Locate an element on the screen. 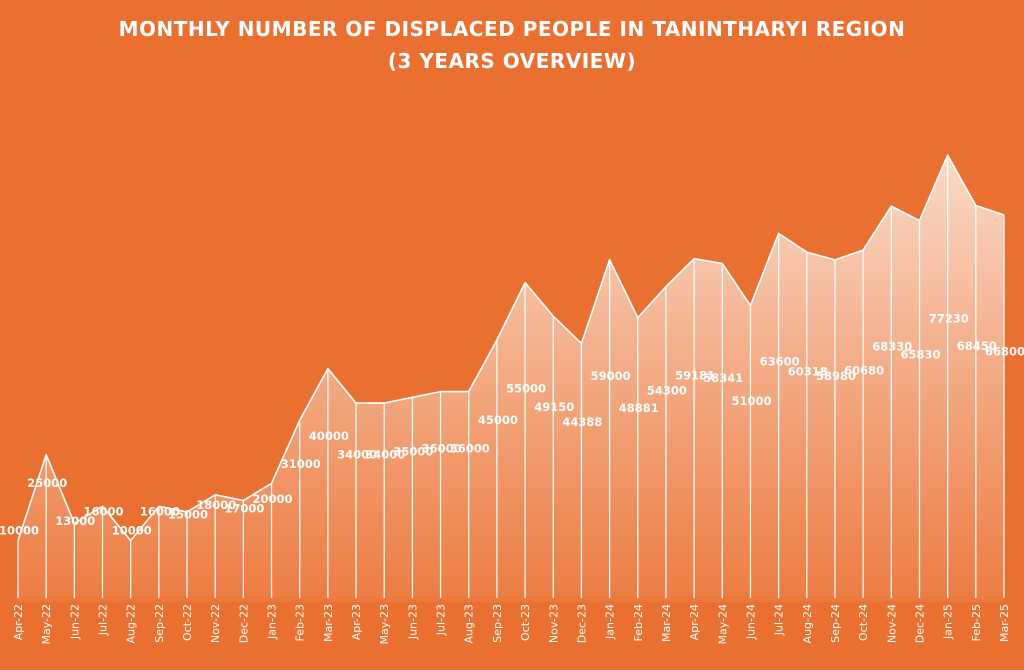 This screenshot has width=1024, height=670. x-tick-label: Sep-24 is located at coordinates (835, 623).